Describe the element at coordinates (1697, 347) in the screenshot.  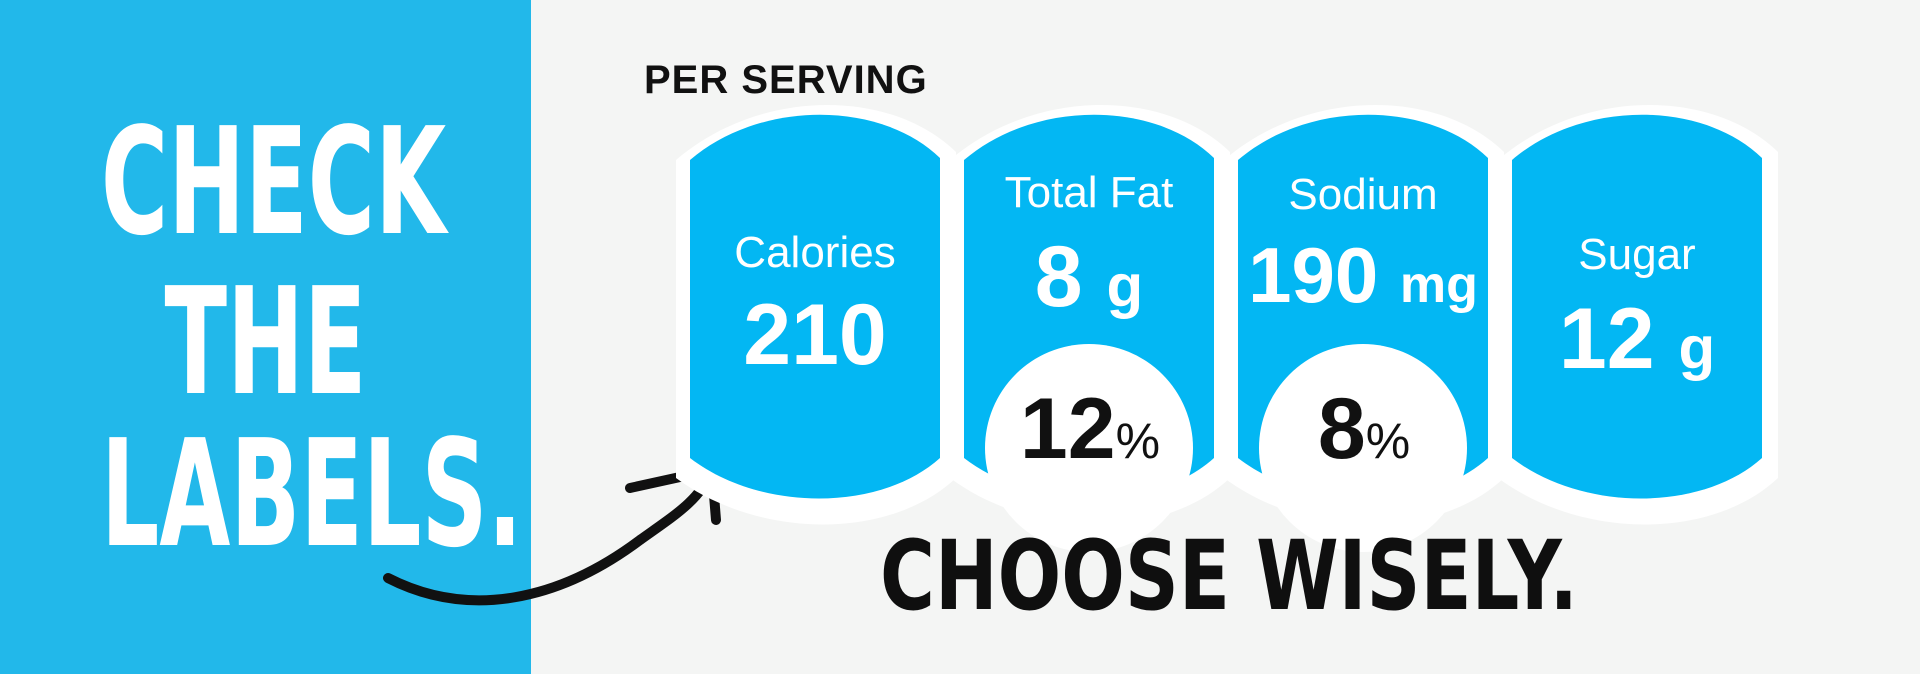
I see `sugar-unit: g` at that location.